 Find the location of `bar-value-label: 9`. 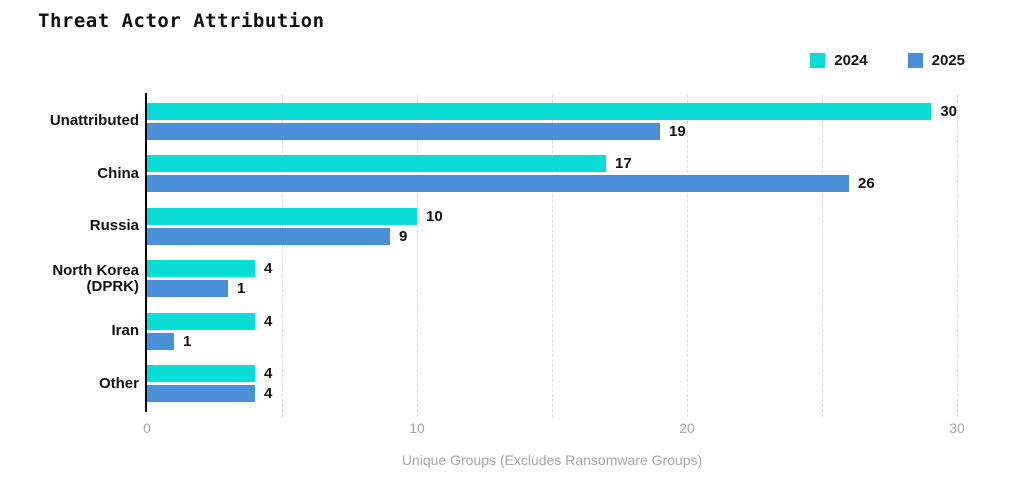

bar-value-label: 9 is located at coordinates (403, 236).